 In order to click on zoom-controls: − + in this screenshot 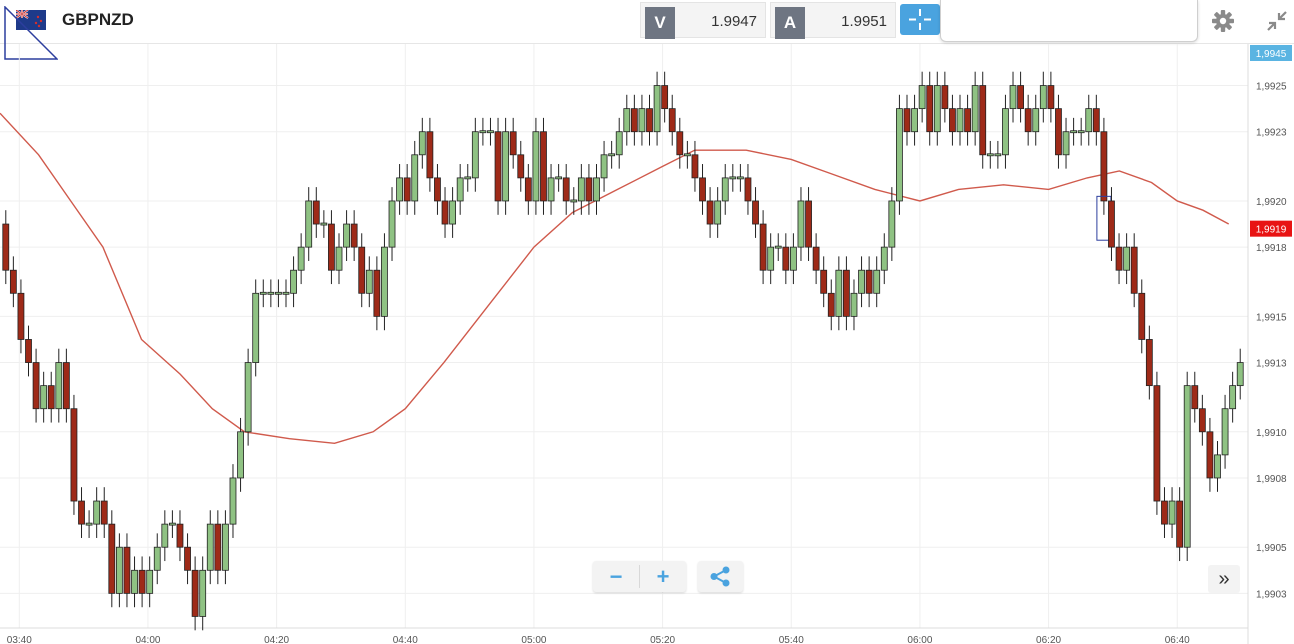, I will do `click(639, 576)`.